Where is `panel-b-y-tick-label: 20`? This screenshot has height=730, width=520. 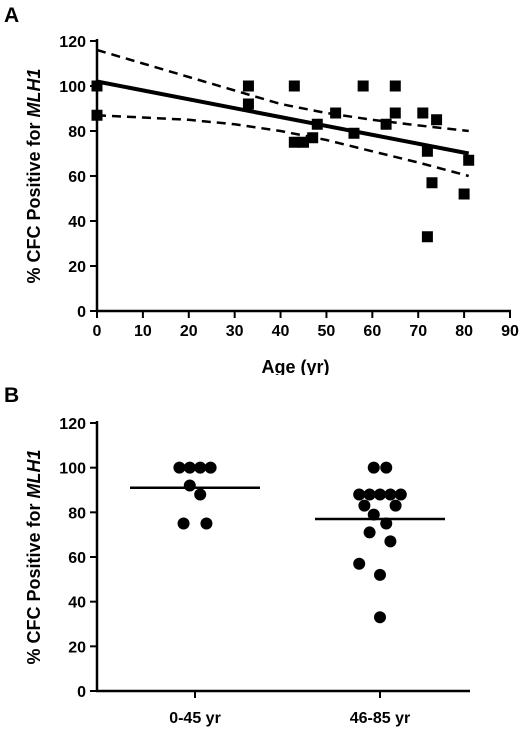 panel-b-y-tick-label: 20 is located at coordinates (77, 647).